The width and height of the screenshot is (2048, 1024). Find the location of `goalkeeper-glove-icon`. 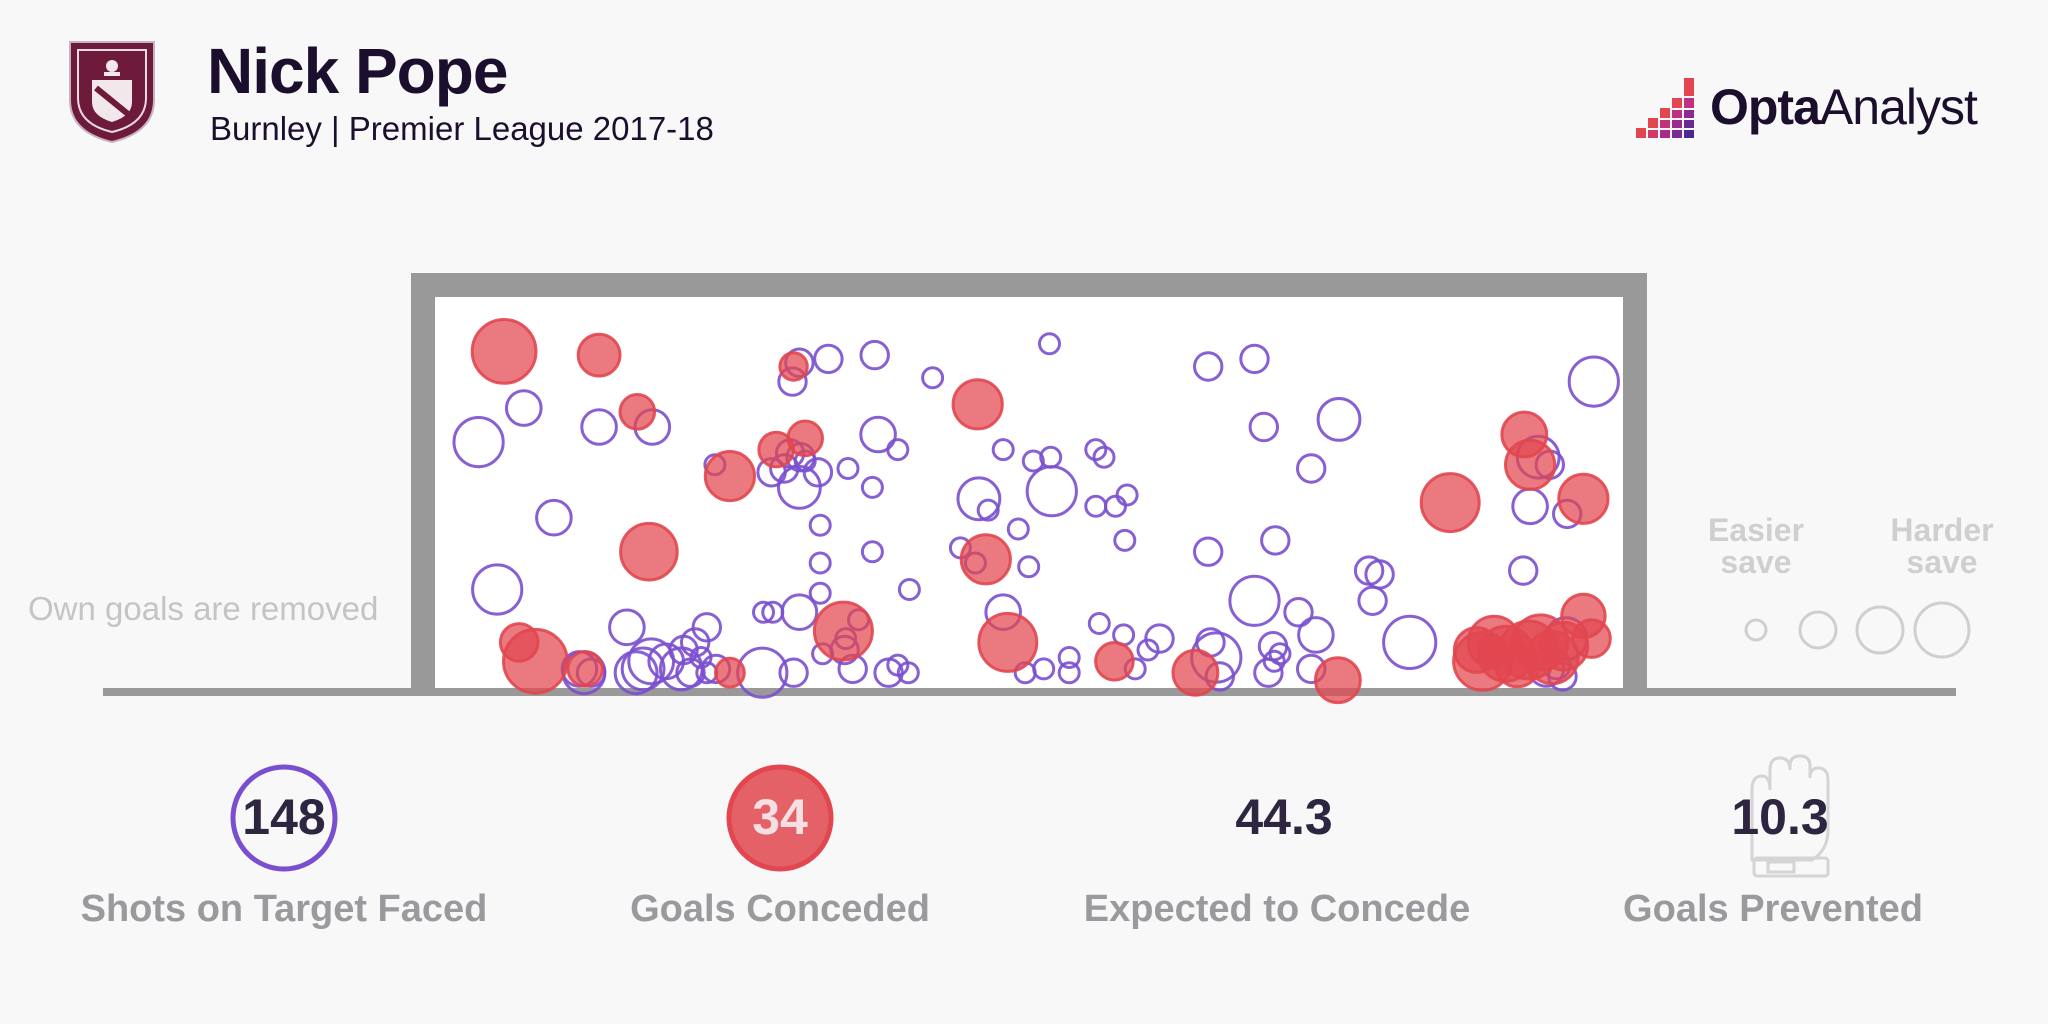

goalkeeper-glove-icon is located at coordinates (1790, 816).